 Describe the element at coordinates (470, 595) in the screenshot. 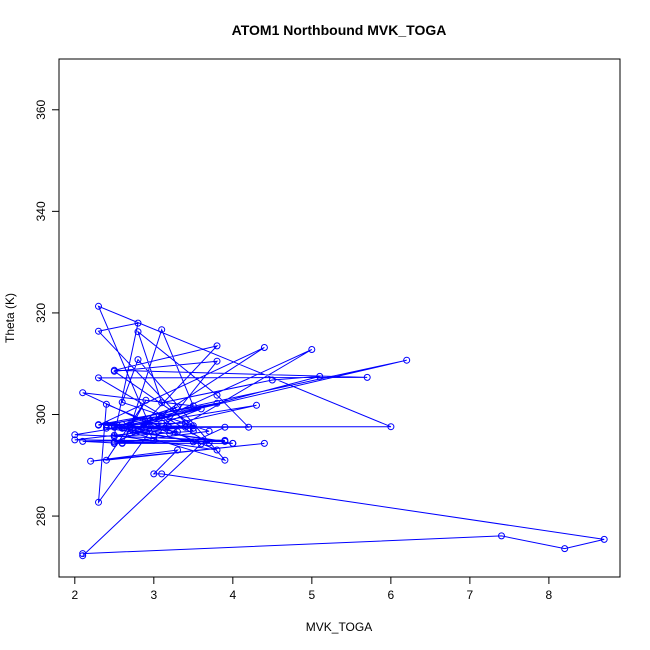

I see `x-tick-label: 7` at that location.